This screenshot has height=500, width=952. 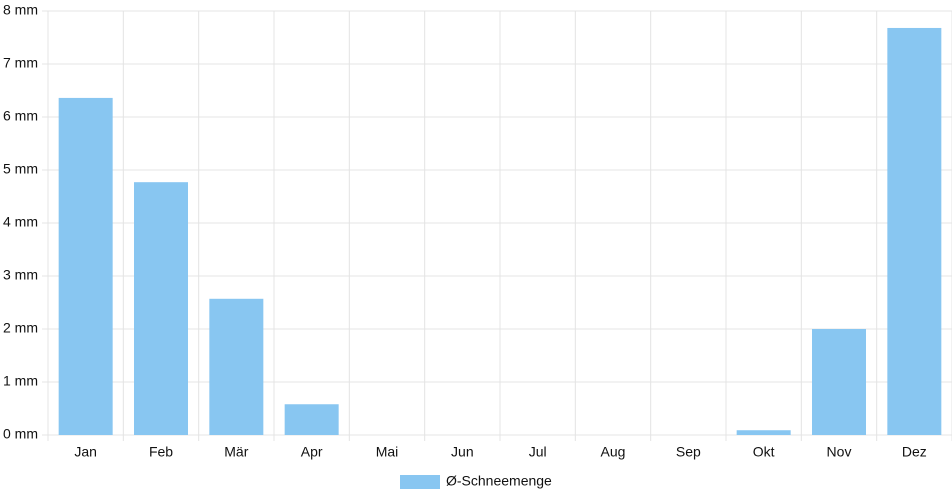 What do you see at coordinates (613, 452) in the screenshot?
I see `x-tick-label: Aug` at bounding box center [613, 452].